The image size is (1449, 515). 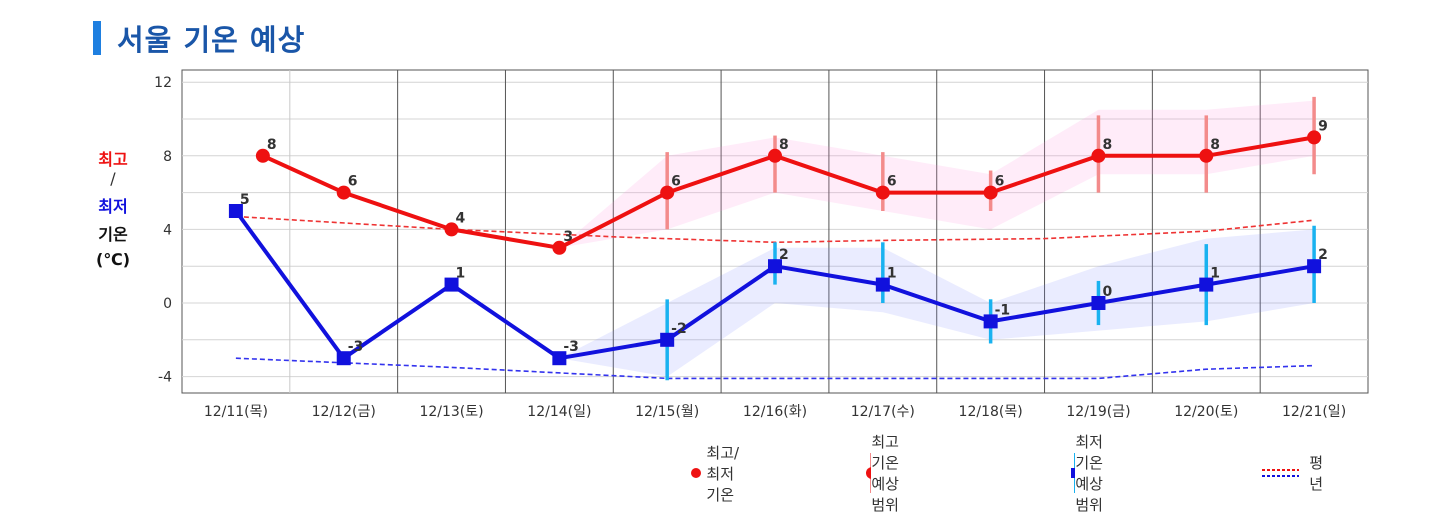 What do you see at coordinates (726, 473) in the screenshot?
I see `legend-label-temps: 최고/최저기온` at bounding box center [726, 473].